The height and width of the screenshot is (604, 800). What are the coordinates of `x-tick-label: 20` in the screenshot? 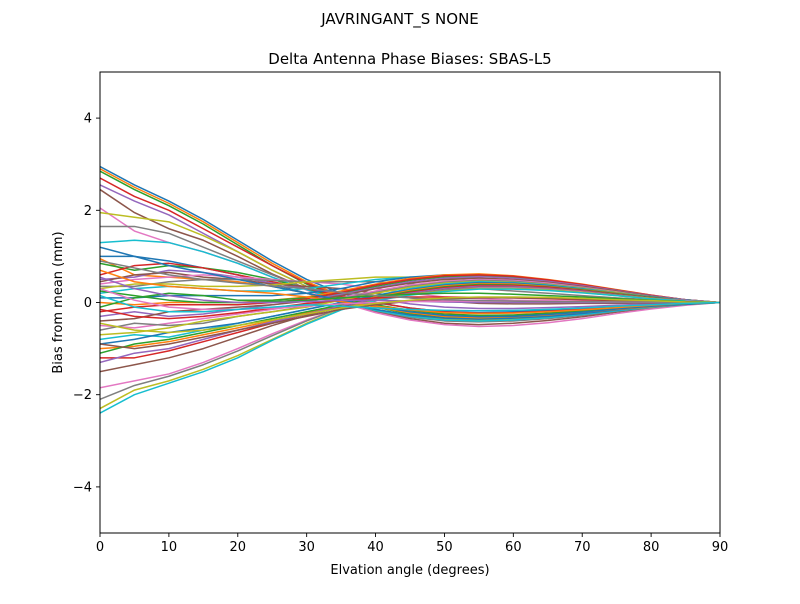 It's located at (238, 547).